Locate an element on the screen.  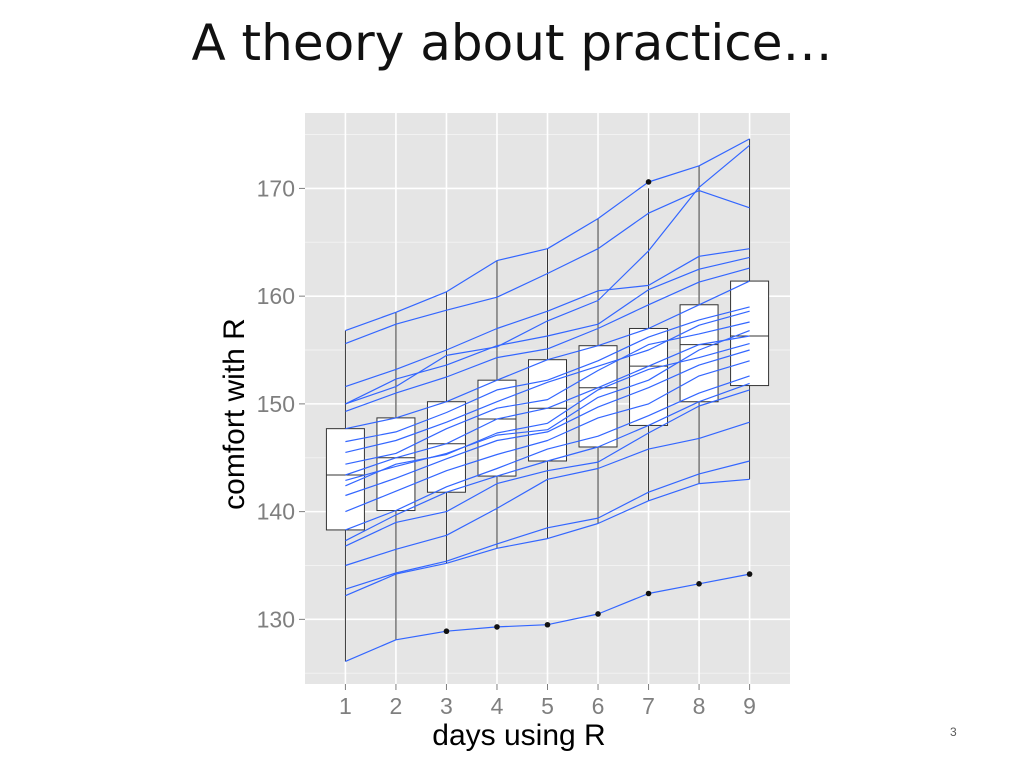
x-tick-label: 9 is located at coordinates (749, 706).